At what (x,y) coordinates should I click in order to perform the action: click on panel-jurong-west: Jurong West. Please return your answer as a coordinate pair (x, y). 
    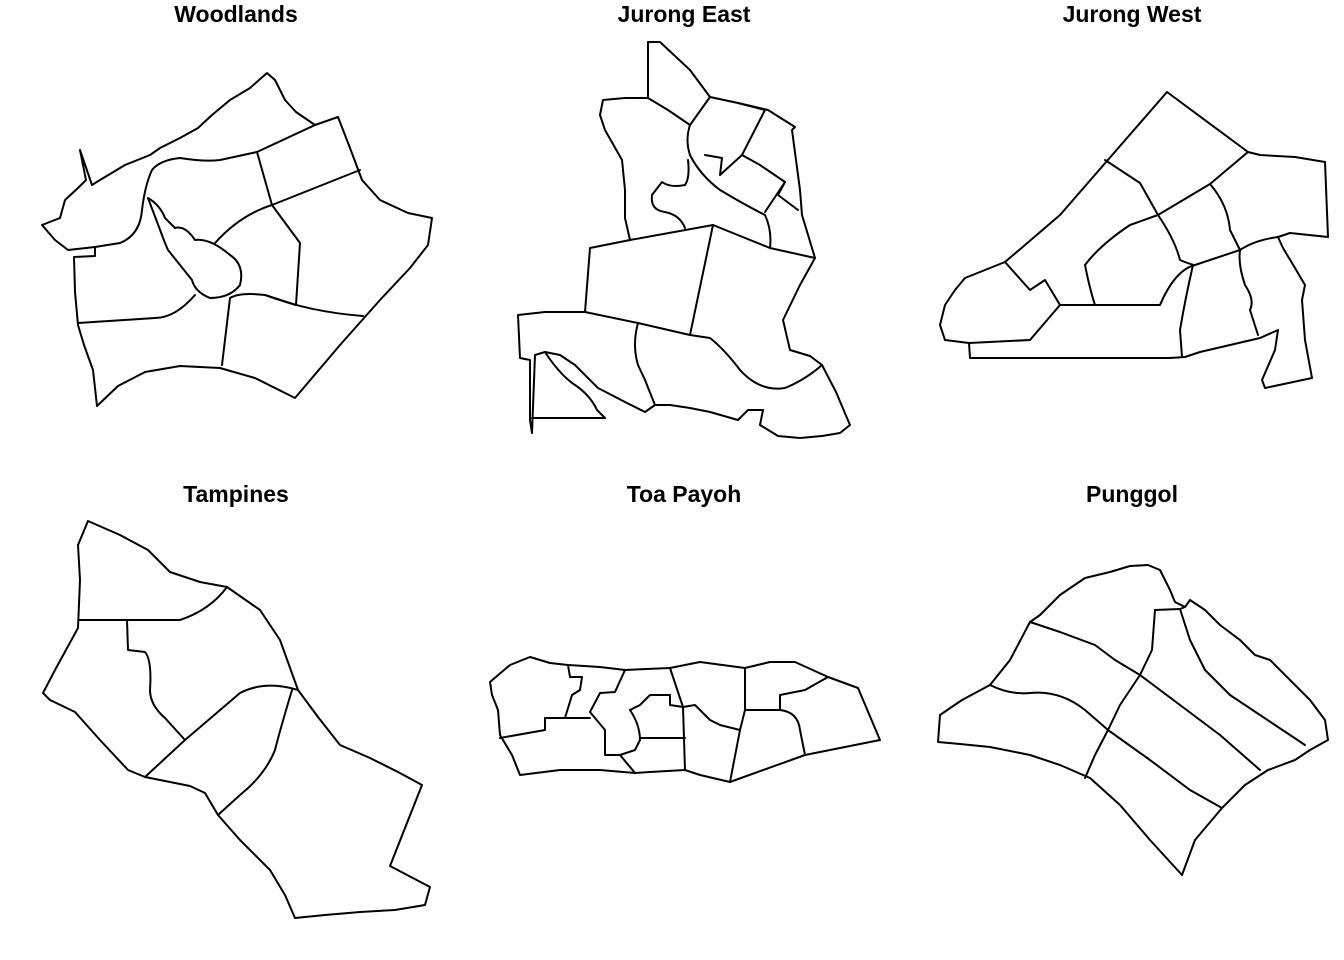
    Looking at the image, I should click on (1134, 195).